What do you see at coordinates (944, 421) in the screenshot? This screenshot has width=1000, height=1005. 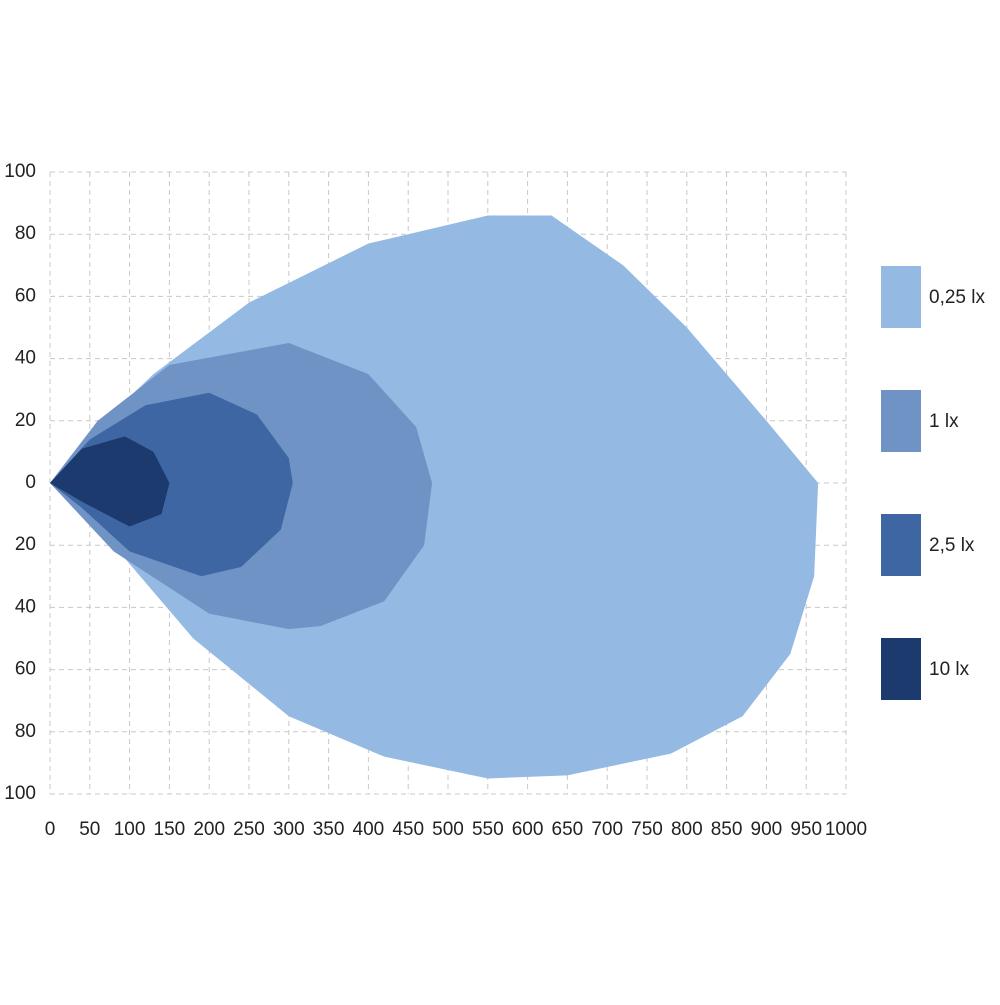 I see `legend-label: 1 lx` at bounding box center [944, 421].